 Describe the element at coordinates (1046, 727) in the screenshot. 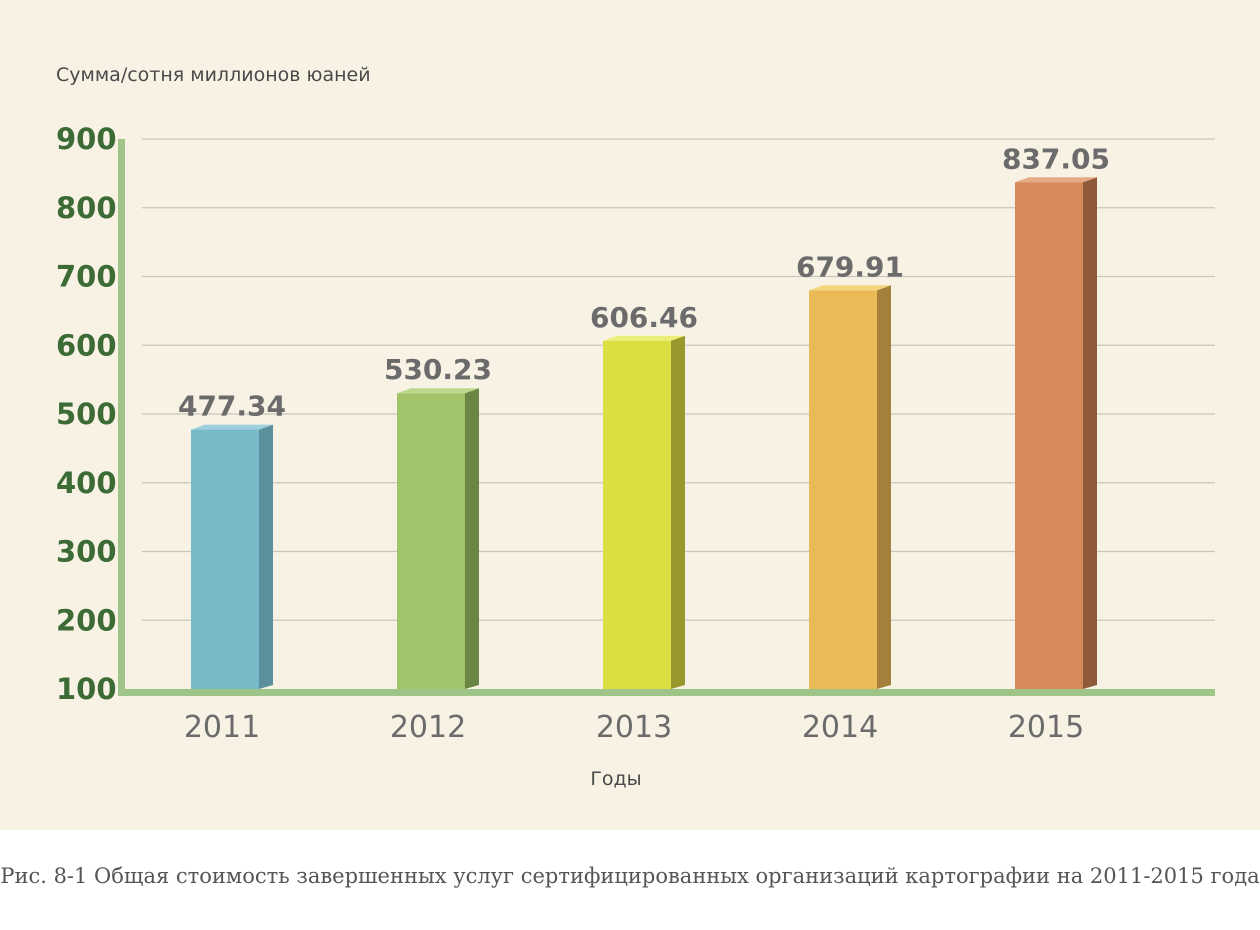

I see `x-tick-label-2015: 2015` at that location.